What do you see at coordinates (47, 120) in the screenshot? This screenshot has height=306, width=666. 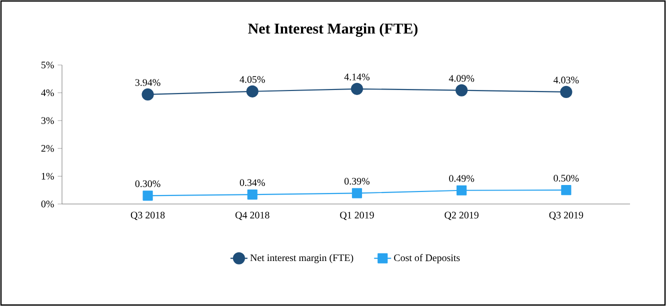 I see `y-tick-label: 3%` at bounding box center [47, 120].